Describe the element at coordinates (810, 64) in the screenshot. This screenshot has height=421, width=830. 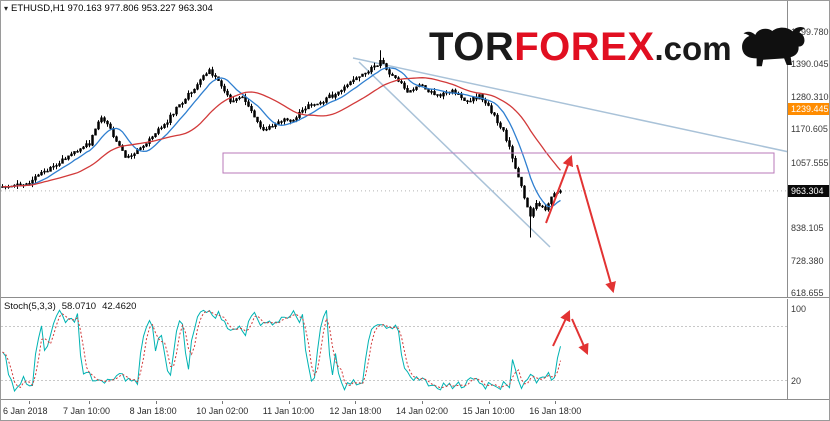
I see `price-label: 1390.045` at that location.